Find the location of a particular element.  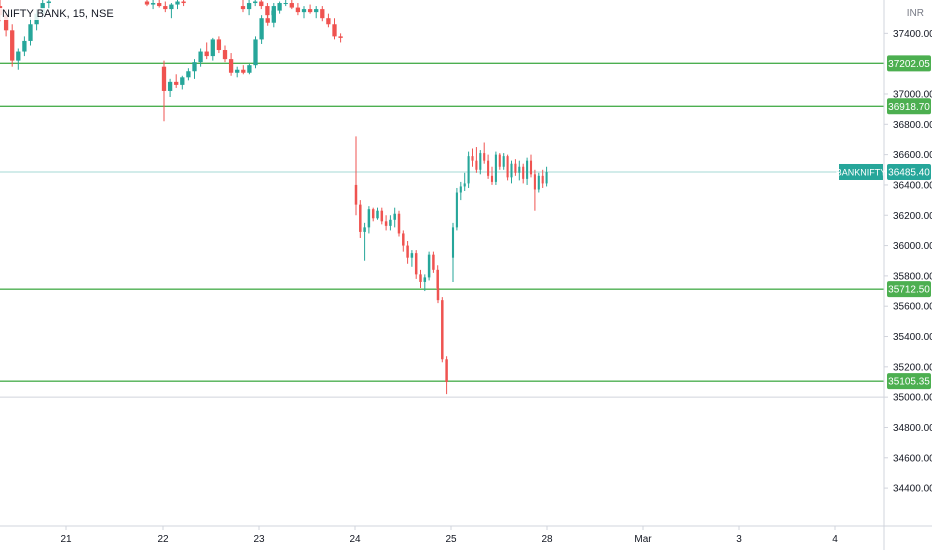

level-price-tag: 37202.05 is located at coordinates (909, 63).